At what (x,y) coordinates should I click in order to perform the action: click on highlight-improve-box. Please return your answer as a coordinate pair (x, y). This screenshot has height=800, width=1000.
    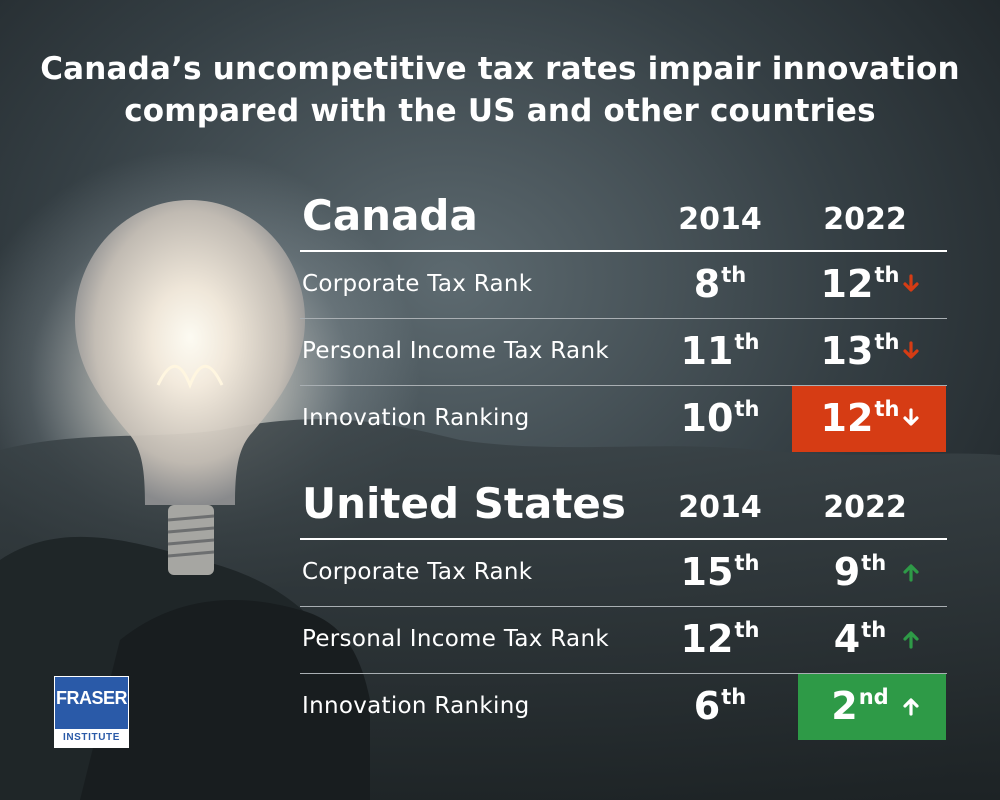
    Looking at the image, I should click on (872, 707).